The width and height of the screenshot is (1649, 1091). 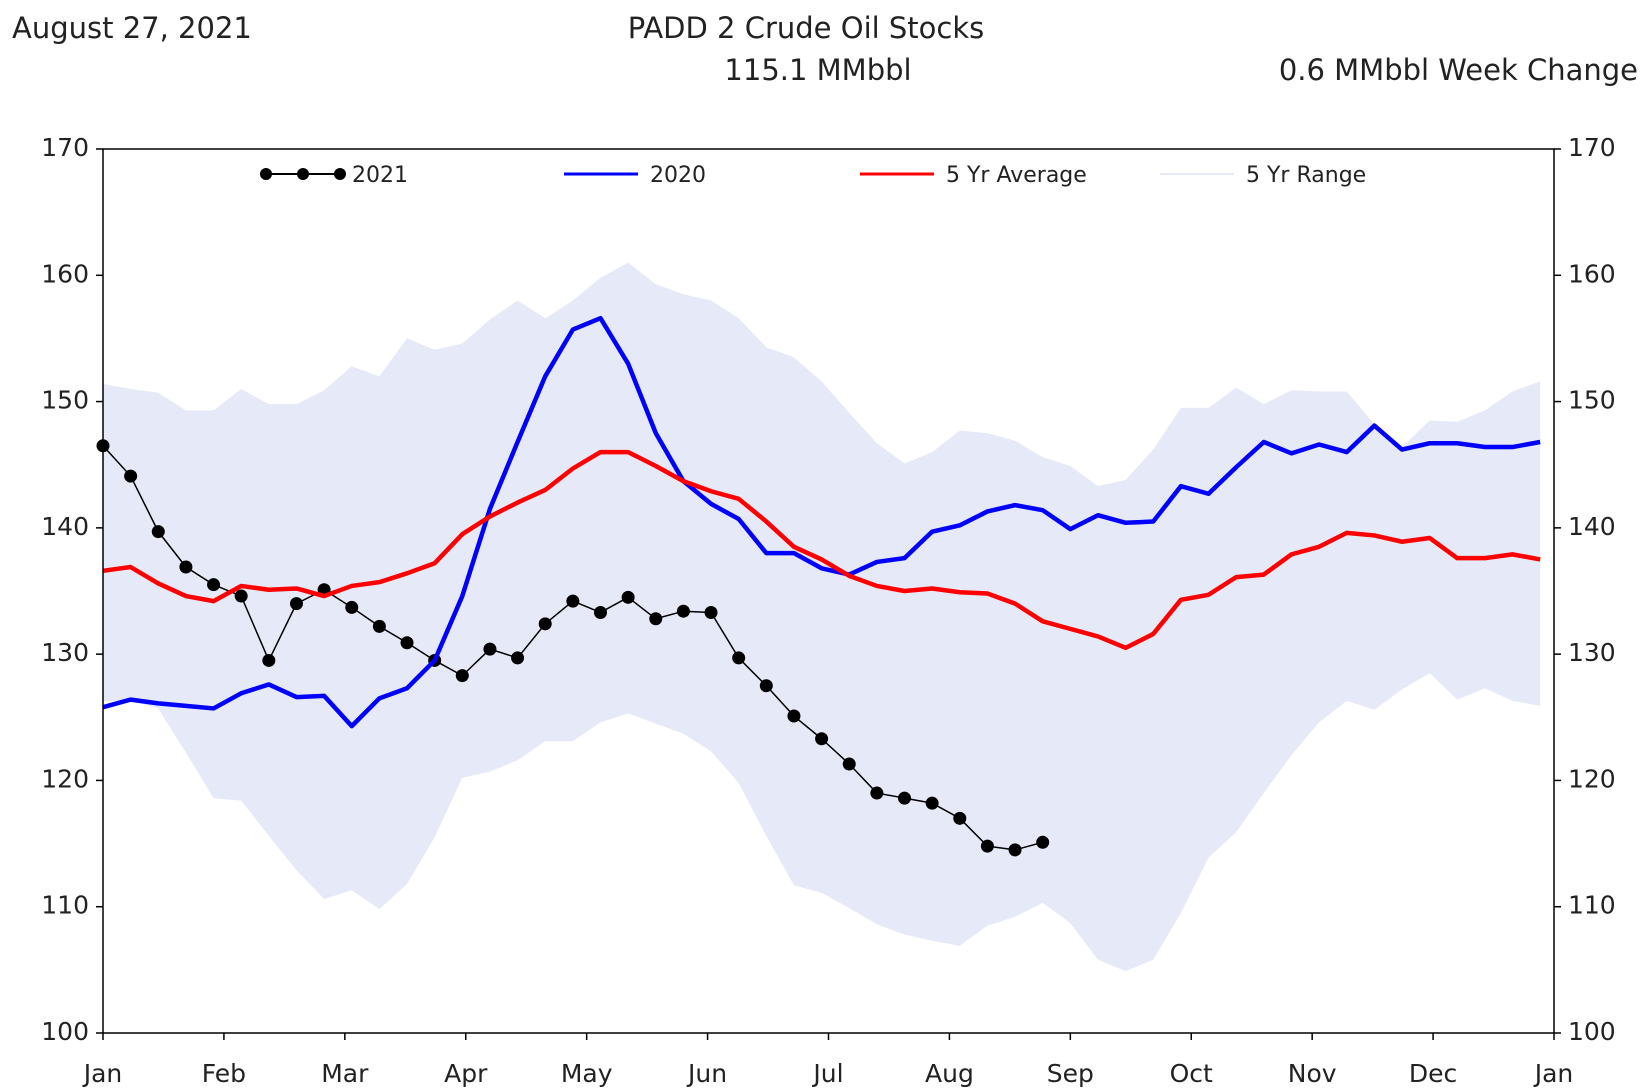 What do you see at coordinates (65, 778) in the screenshot?
I see `y-tick-label: 120` at bounding box center [65, 778].